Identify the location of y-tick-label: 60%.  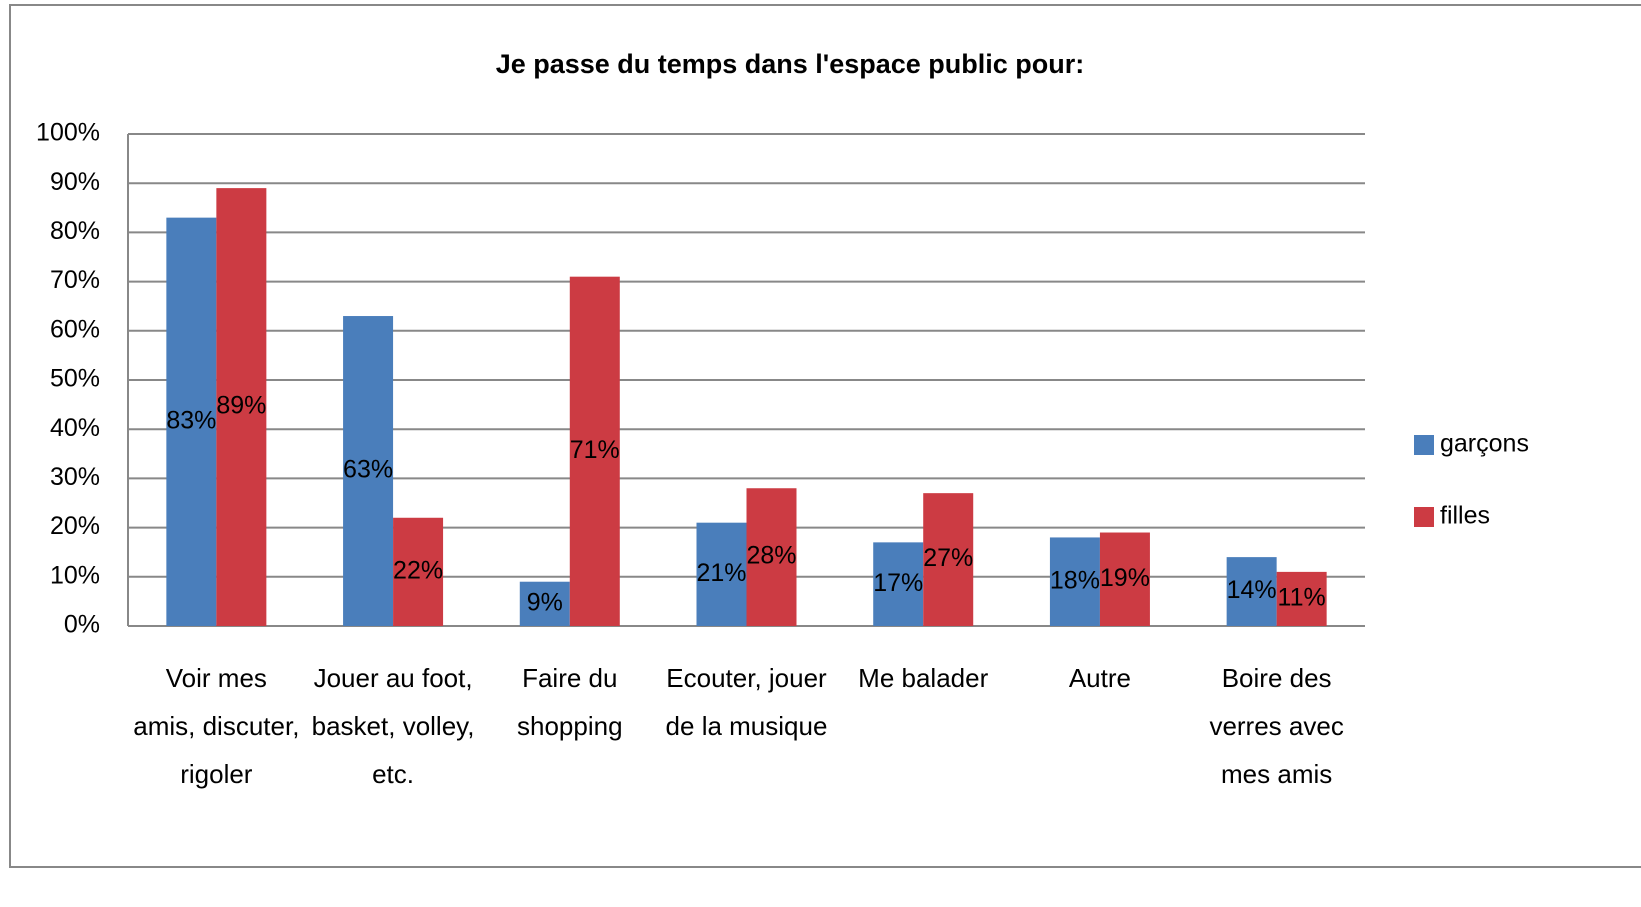
(75, 329).